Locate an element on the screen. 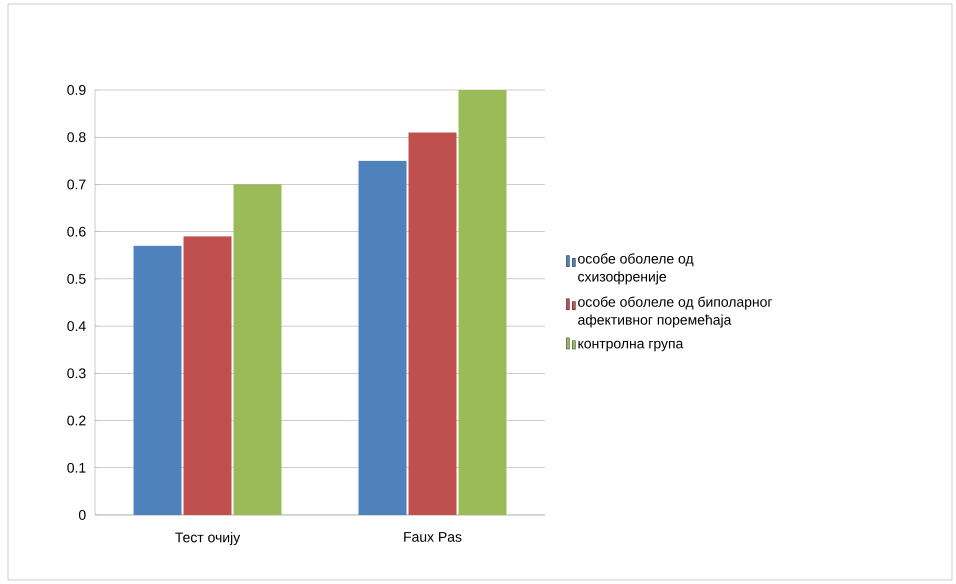  legend-label: особе оболеле од схизофреније is located at coordinates (636, 268).